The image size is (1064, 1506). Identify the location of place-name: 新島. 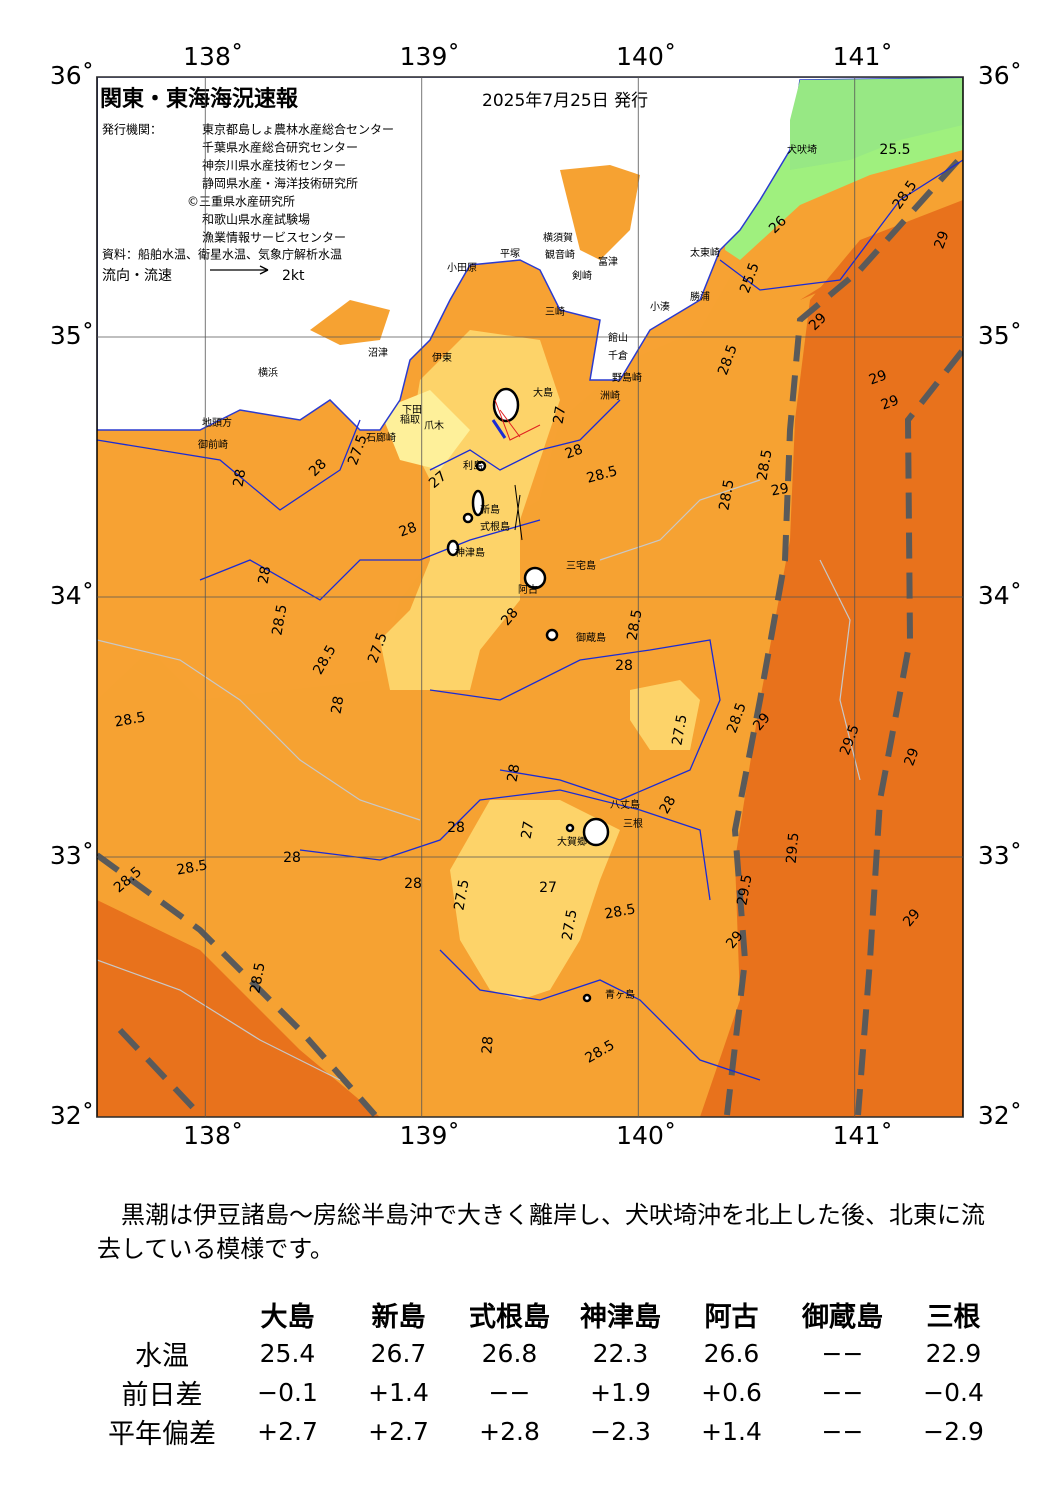
(490, 509).